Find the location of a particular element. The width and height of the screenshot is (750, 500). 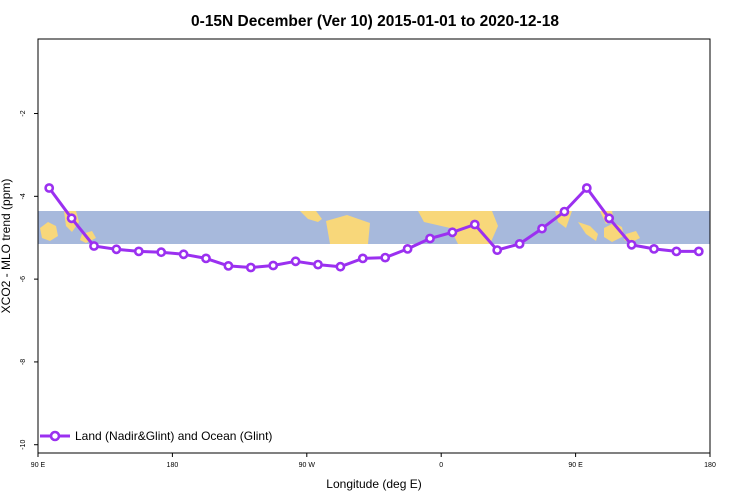

y-axis-label: XCO2 - MLO trend (ppm) is located at coordinates (6, 246).